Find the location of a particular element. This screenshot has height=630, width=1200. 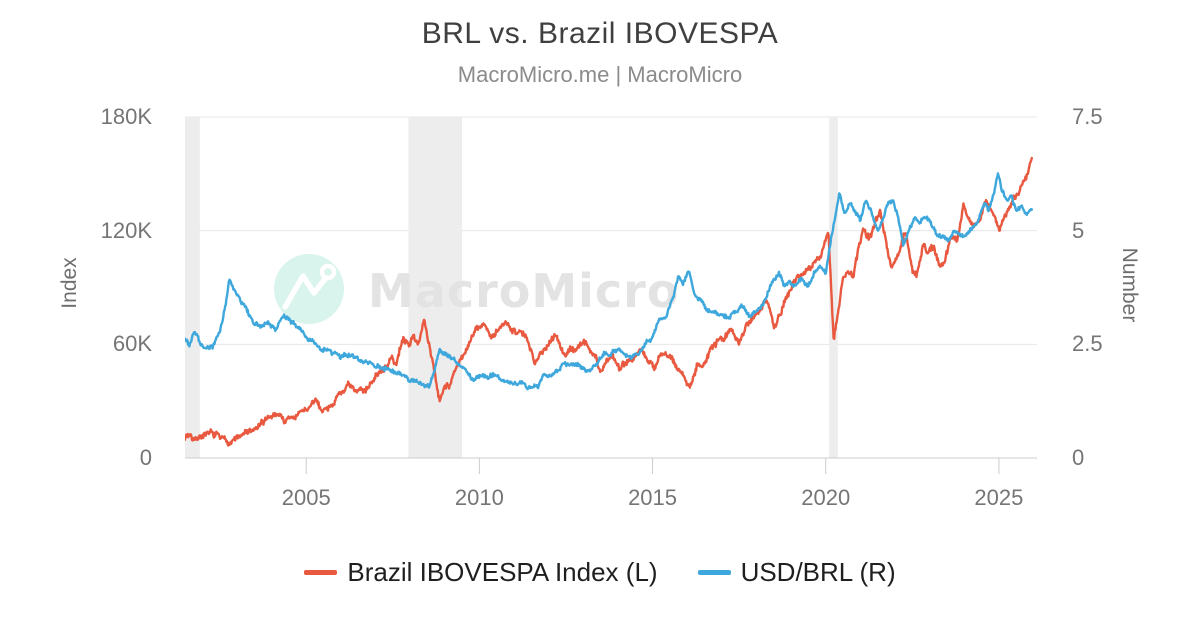

left-axis-tick-label: 180K is located at coordinates (126, 116).